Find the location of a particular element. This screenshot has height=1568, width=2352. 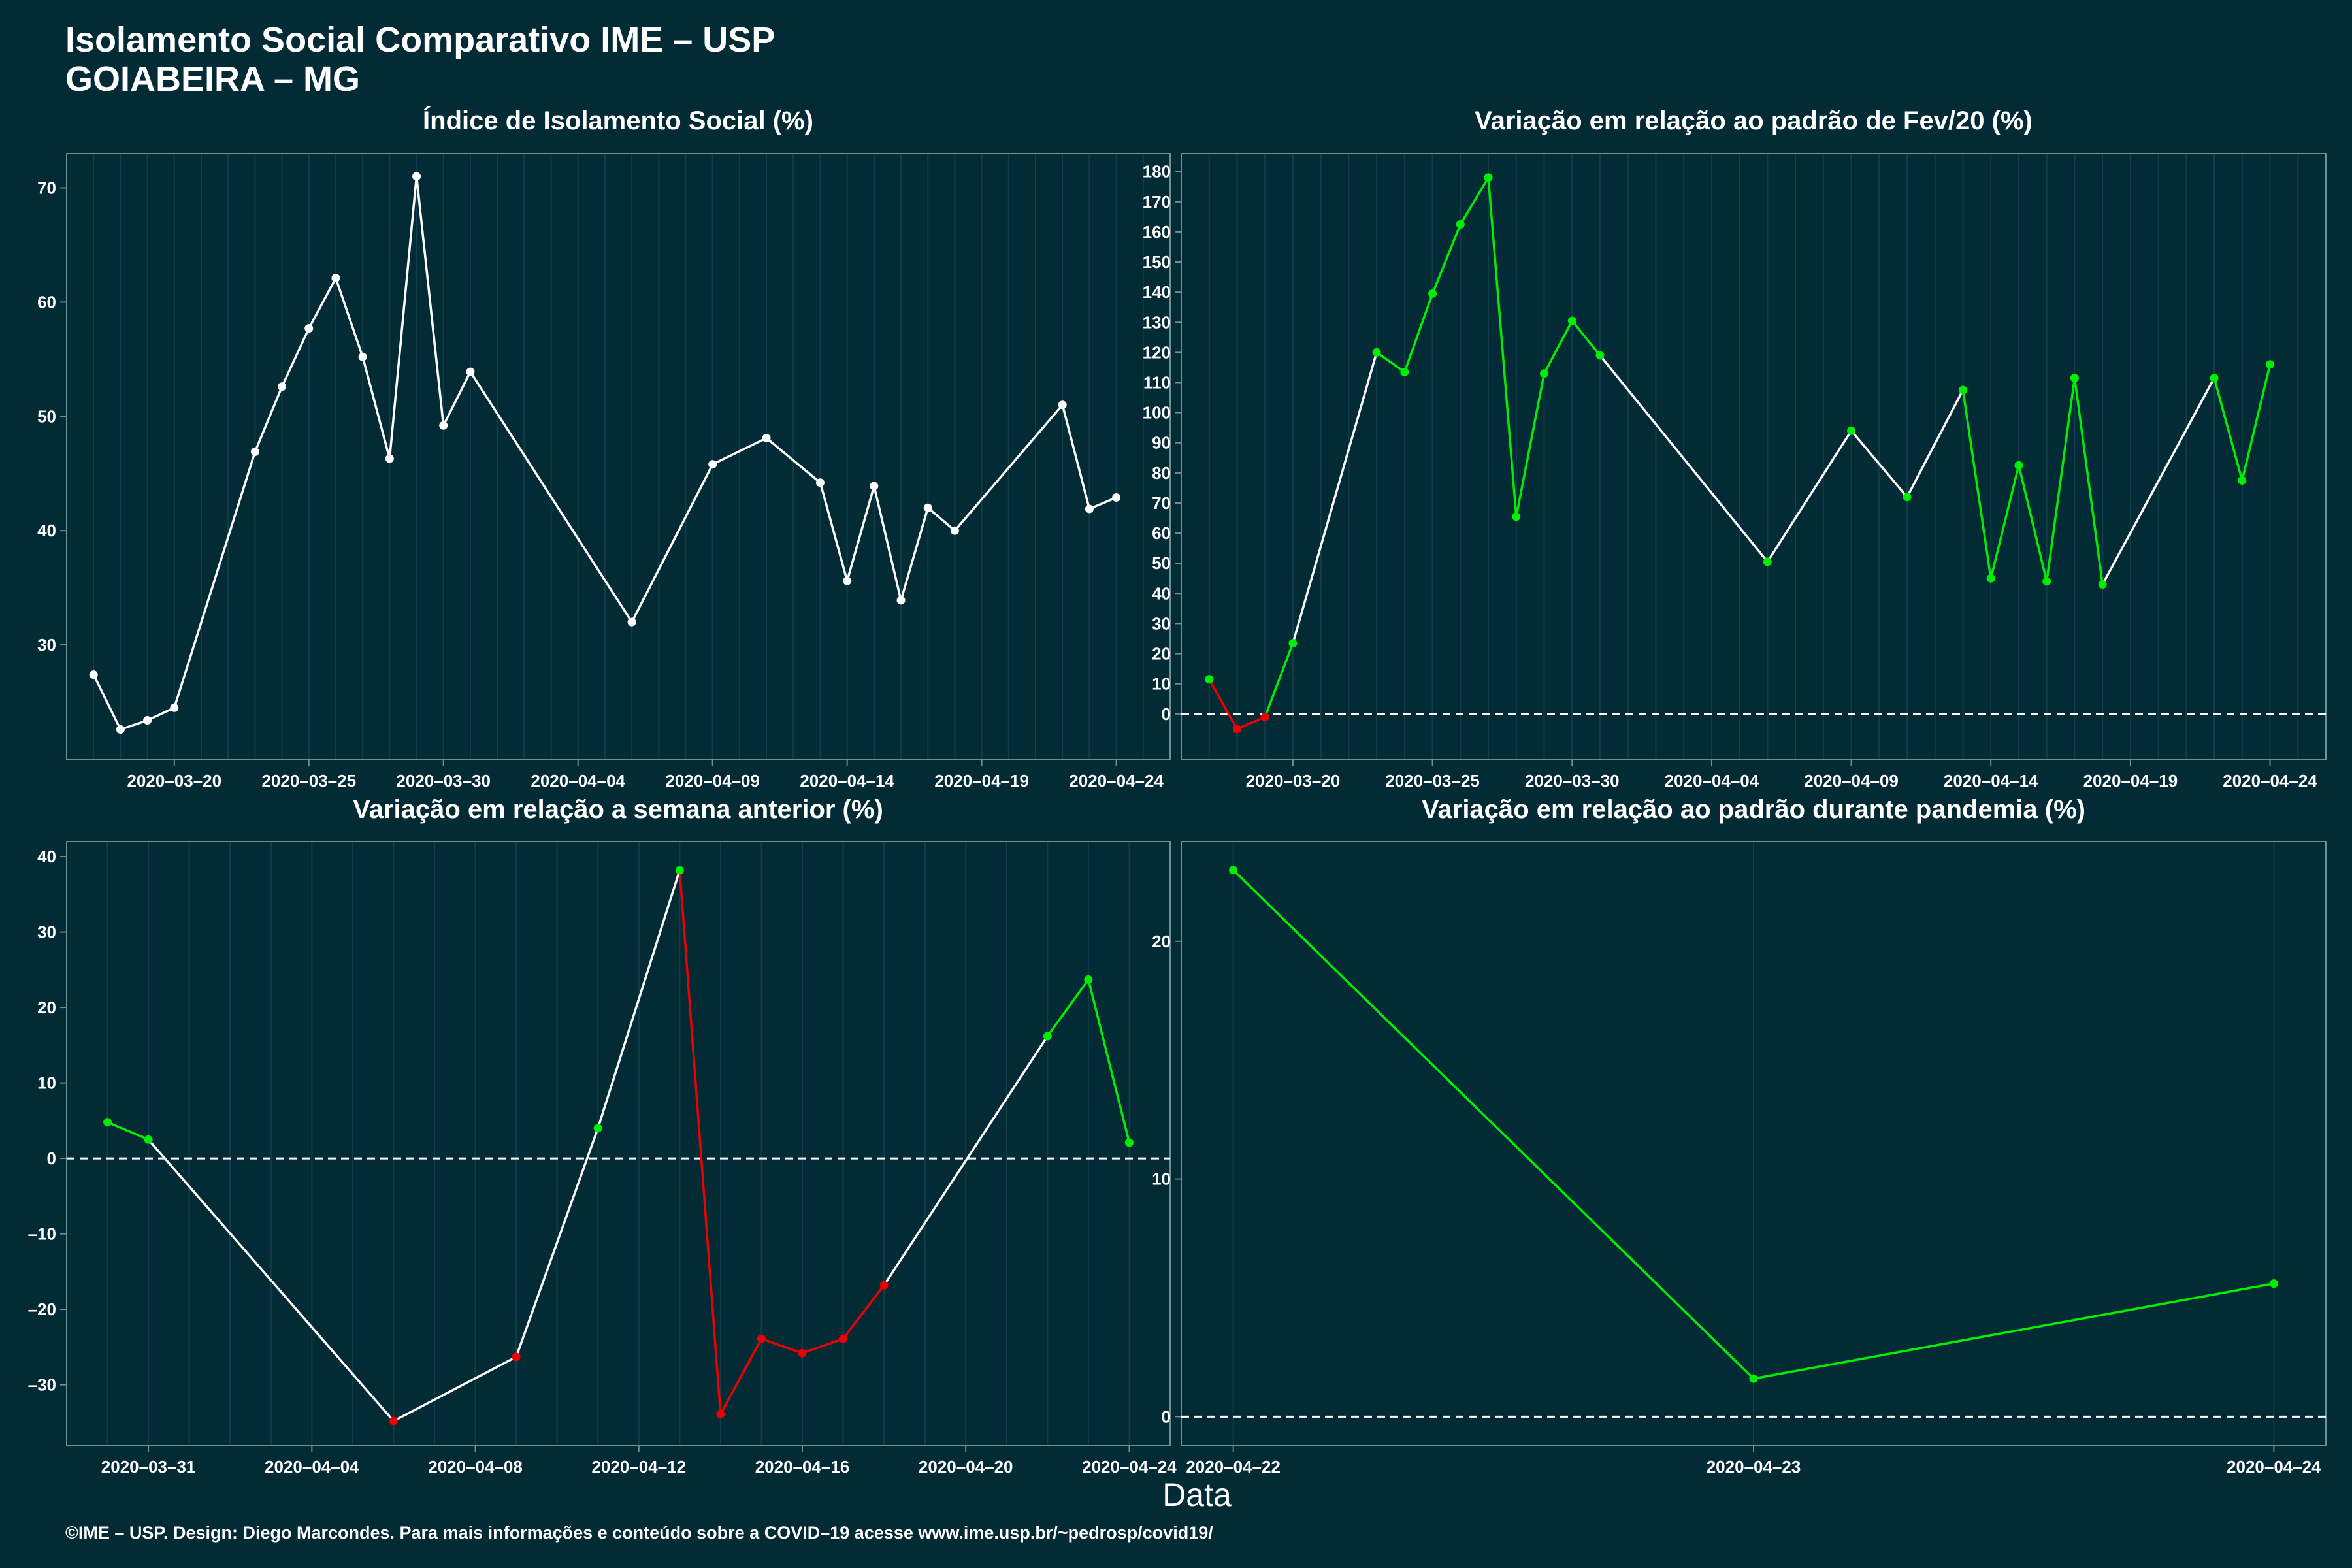

x-tick-label: 2020–04–19 is located at coordinates (2130, 781).